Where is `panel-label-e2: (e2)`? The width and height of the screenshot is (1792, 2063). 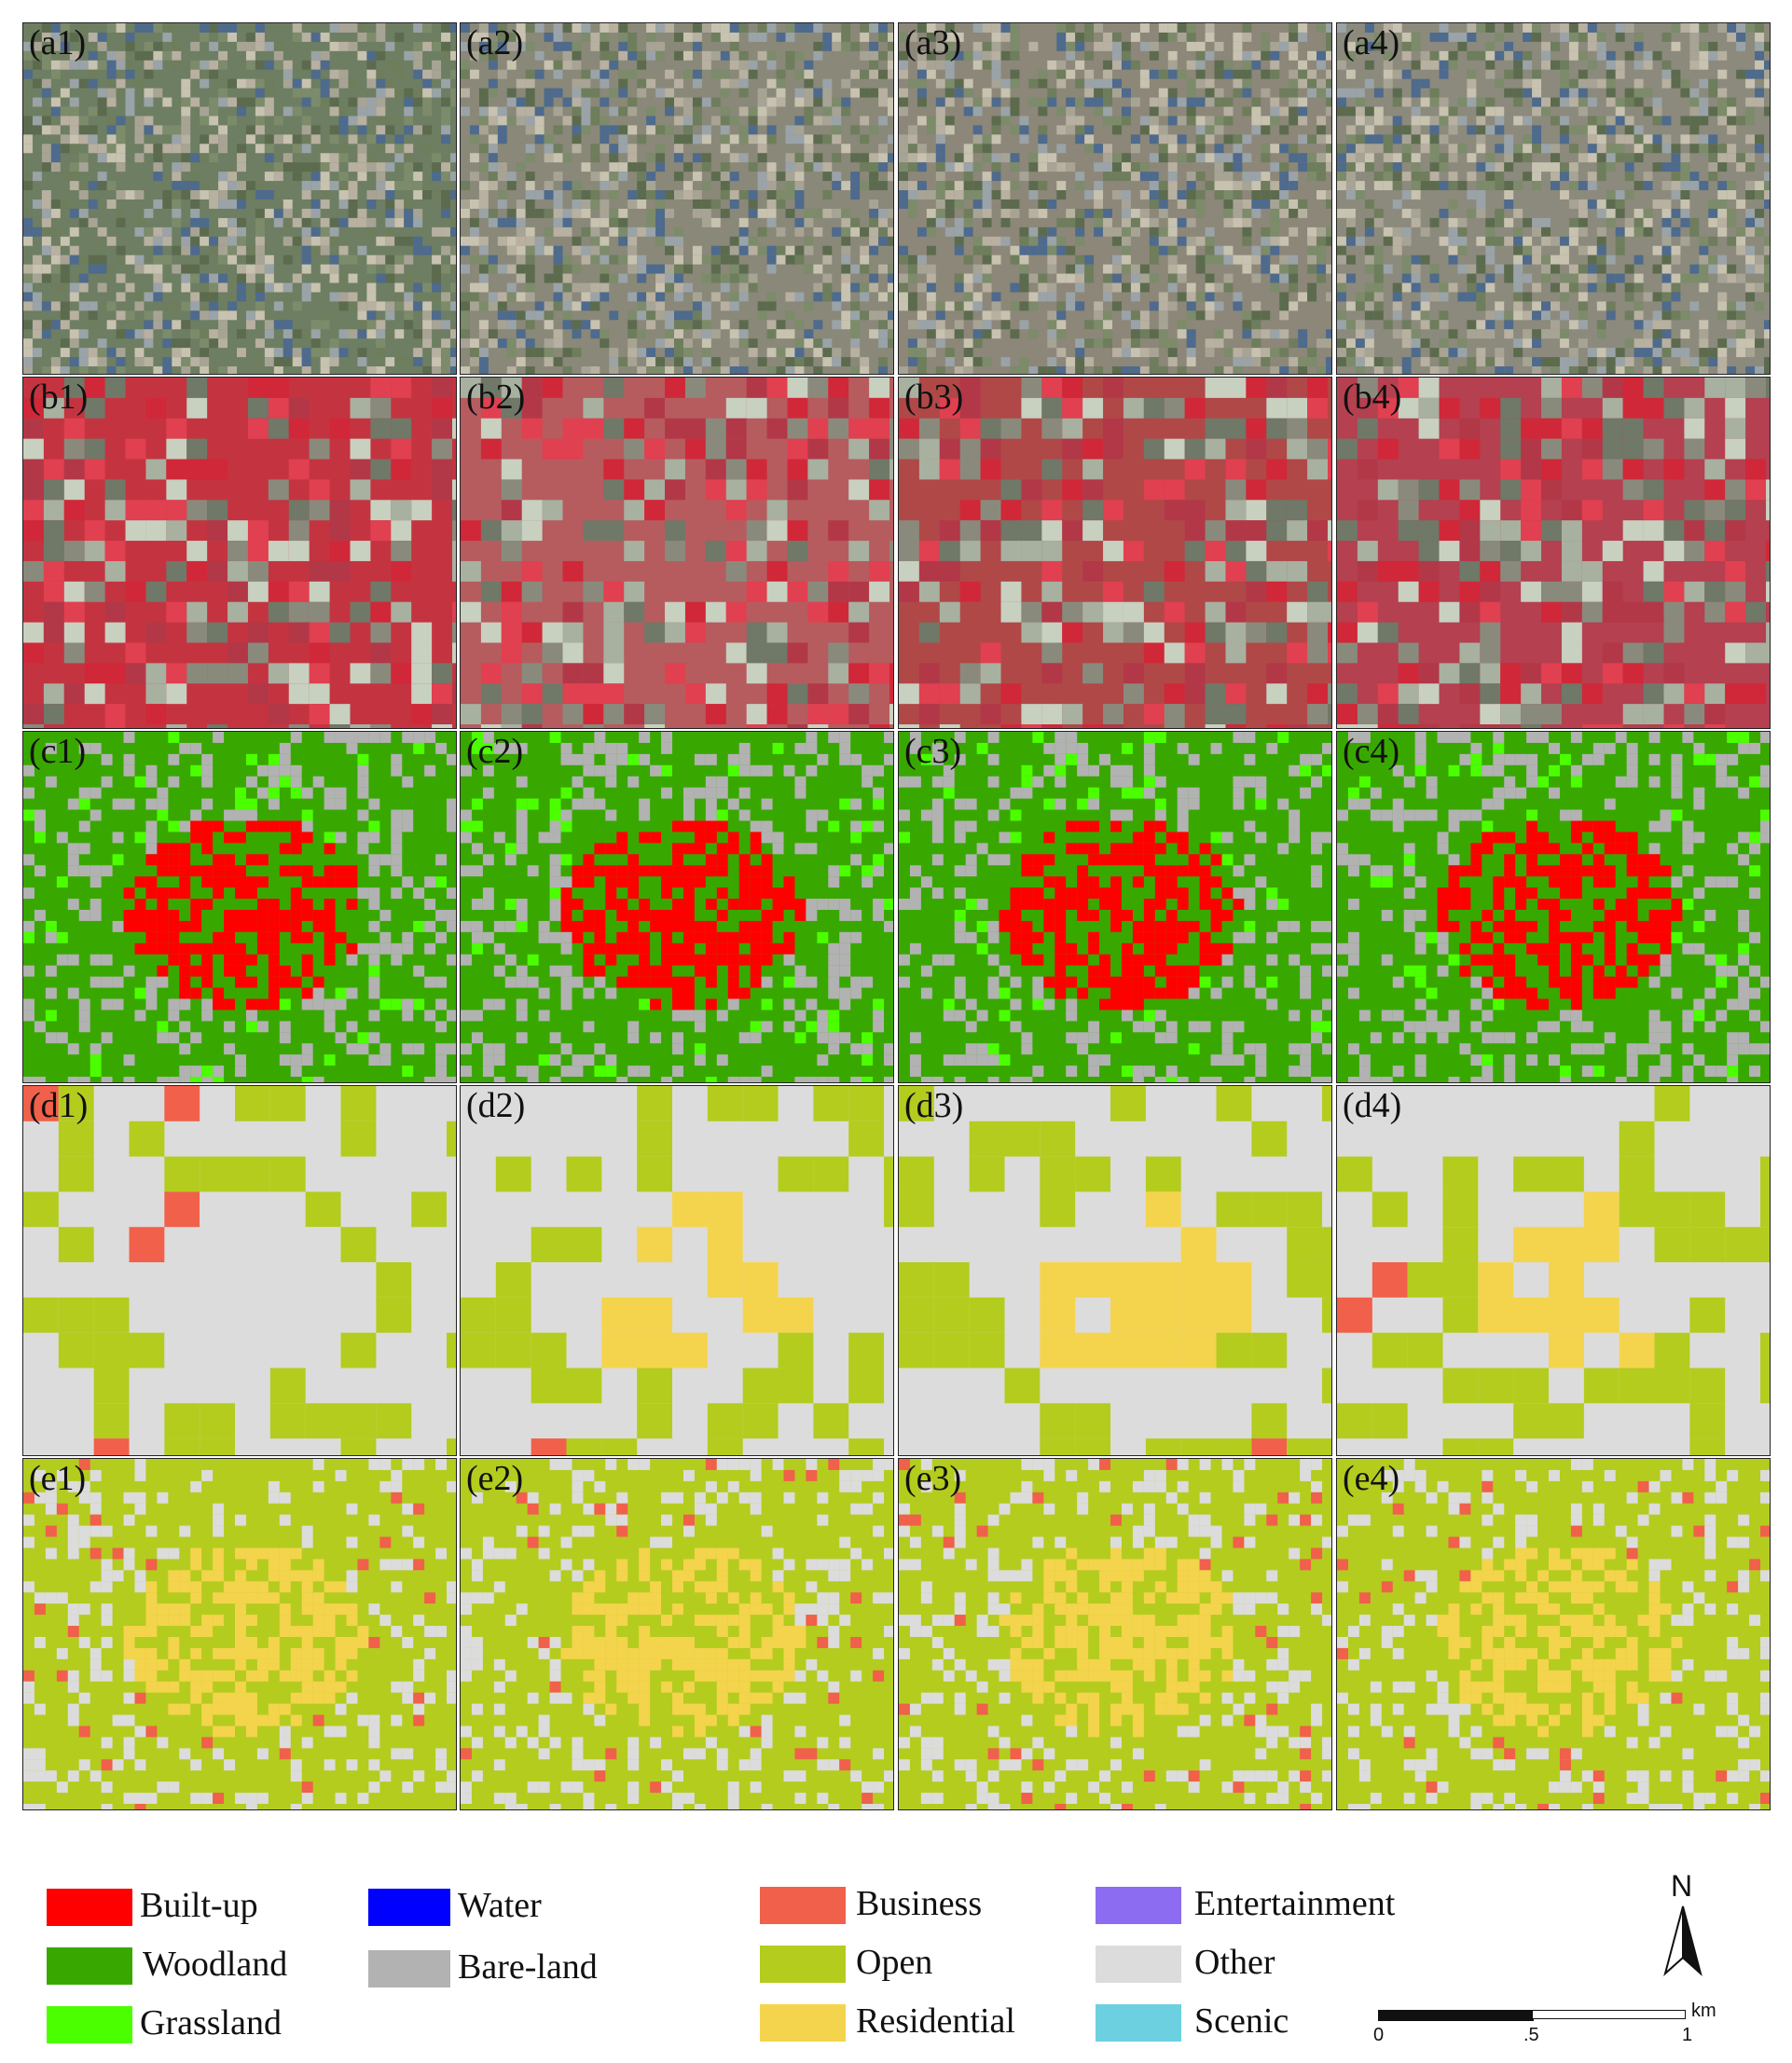 panel-label-e2: (e2) is located at coordinates (495, 1478).